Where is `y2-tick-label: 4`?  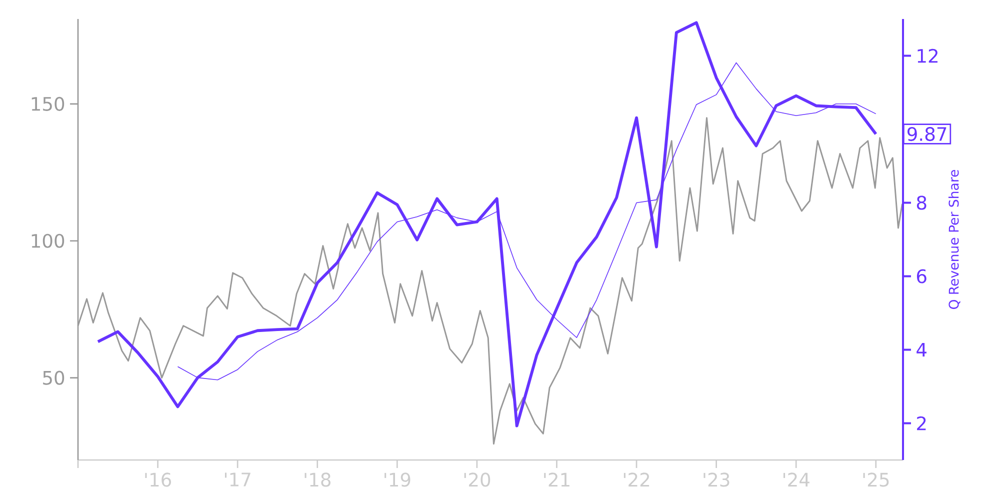 y2-tick-label: 4 is located at coordinates (921, 349).